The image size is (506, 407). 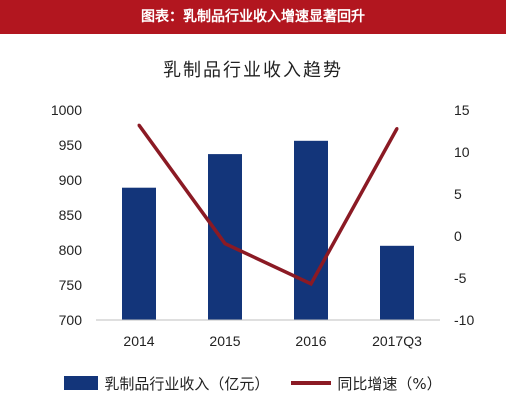 I want to click on x-tick-2017q3: 2017Q3, so click(x=397, y=341).